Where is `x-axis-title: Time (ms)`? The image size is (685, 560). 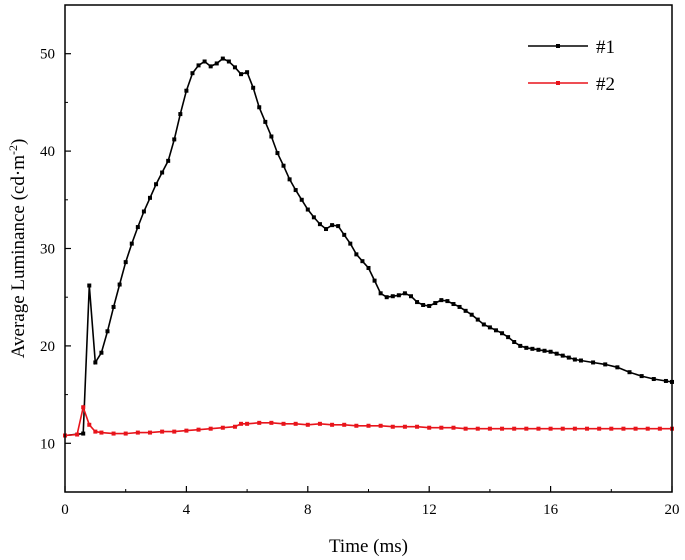
x-axis-title: Time (ms) is located at coordinates (368, 546).